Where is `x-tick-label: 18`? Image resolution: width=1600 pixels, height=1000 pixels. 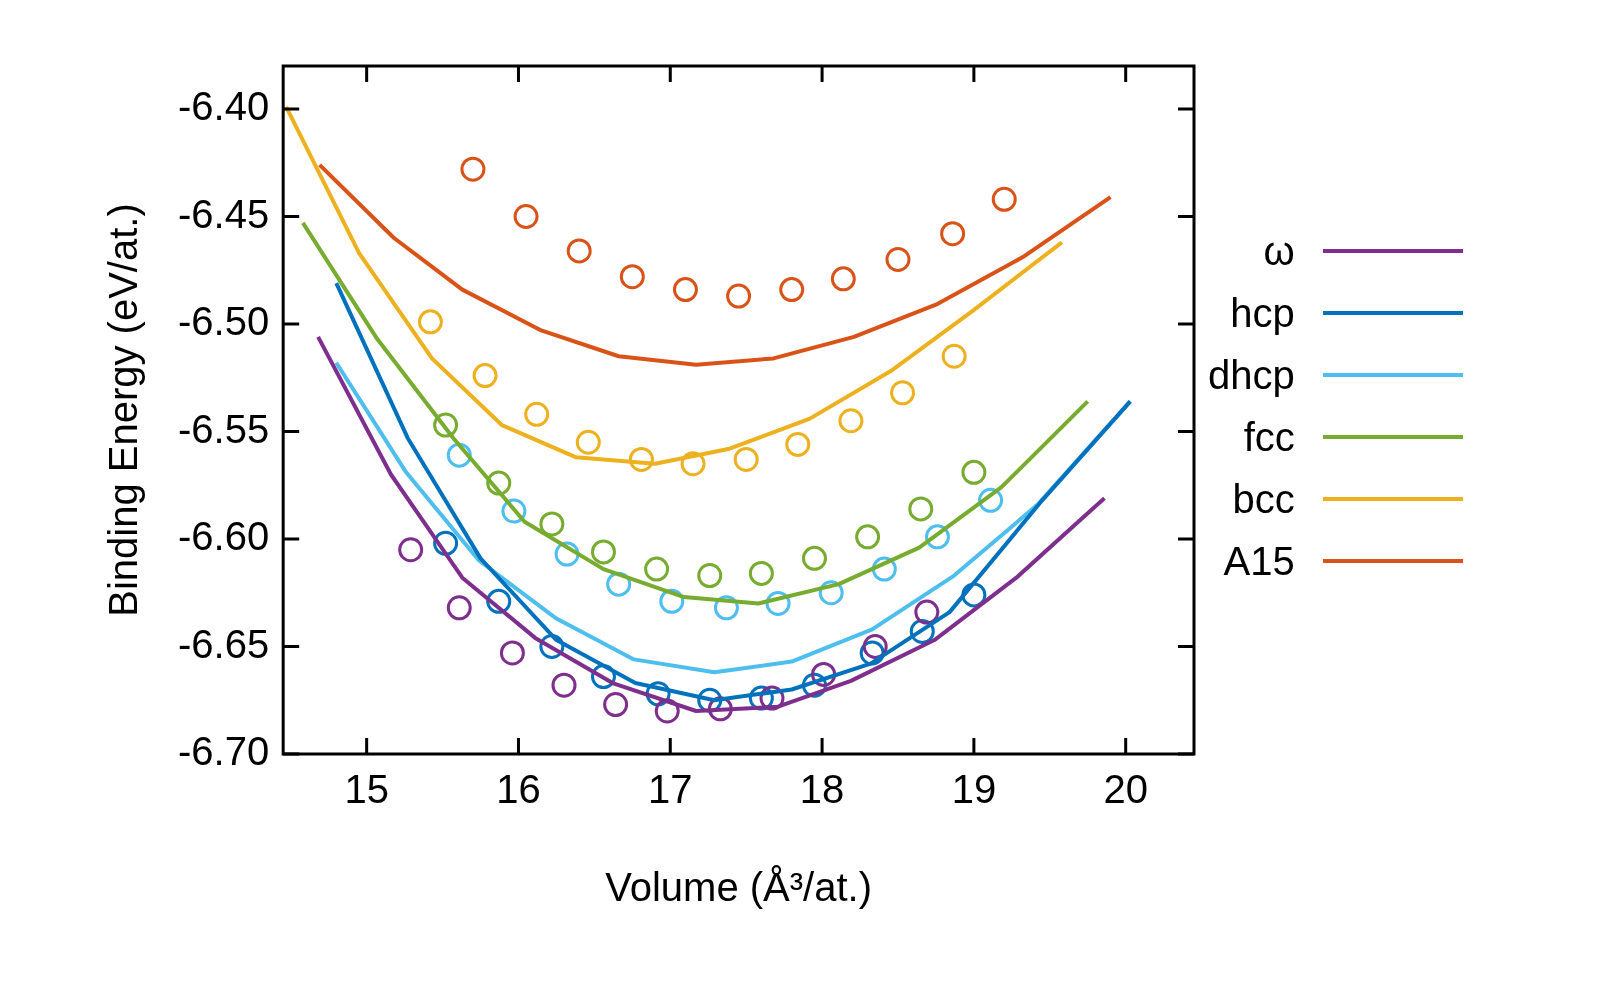
x-tick-label: 18 is located at coordinates (822, 789).